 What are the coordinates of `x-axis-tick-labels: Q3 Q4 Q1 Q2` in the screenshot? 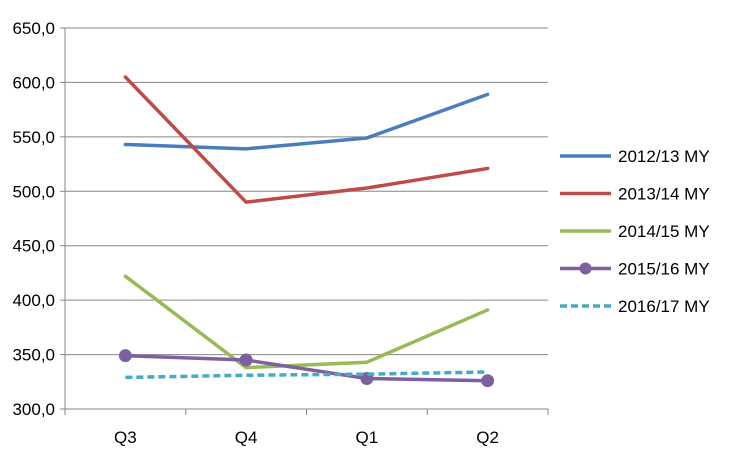 It's located at (306, 437).